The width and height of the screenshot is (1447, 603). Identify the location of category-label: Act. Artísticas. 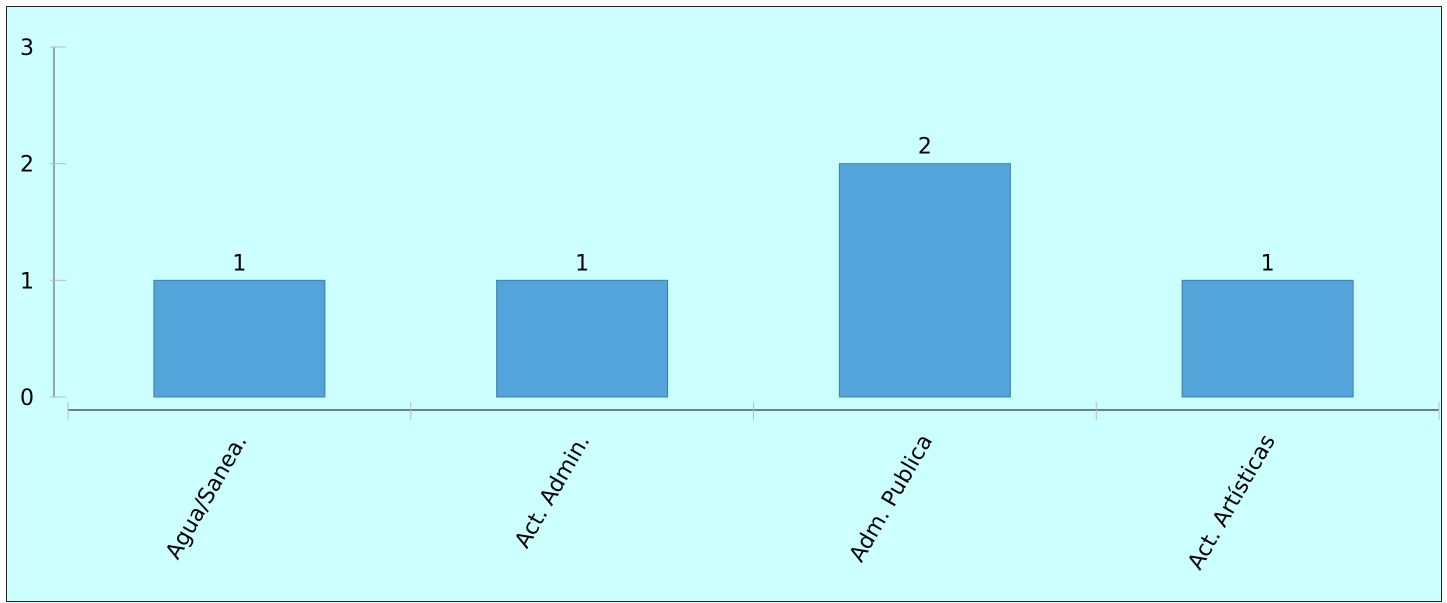
(1231, 503).